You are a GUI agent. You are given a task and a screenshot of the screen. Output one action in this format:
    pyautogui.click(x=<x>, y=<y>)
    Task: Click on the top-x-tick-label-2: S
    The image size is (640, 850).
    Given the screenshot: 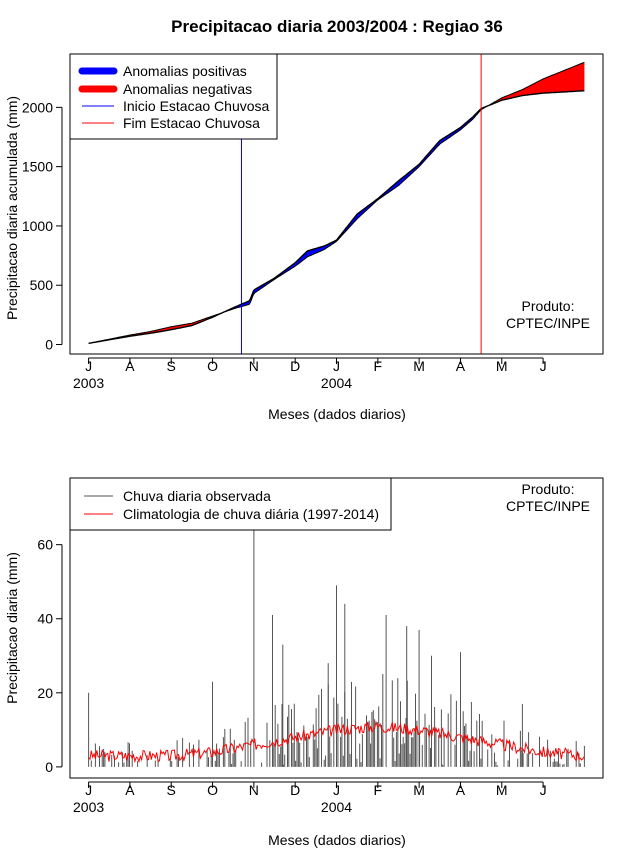 What is the action you would take?
    pyautogui.click(x=171, y=366)
    